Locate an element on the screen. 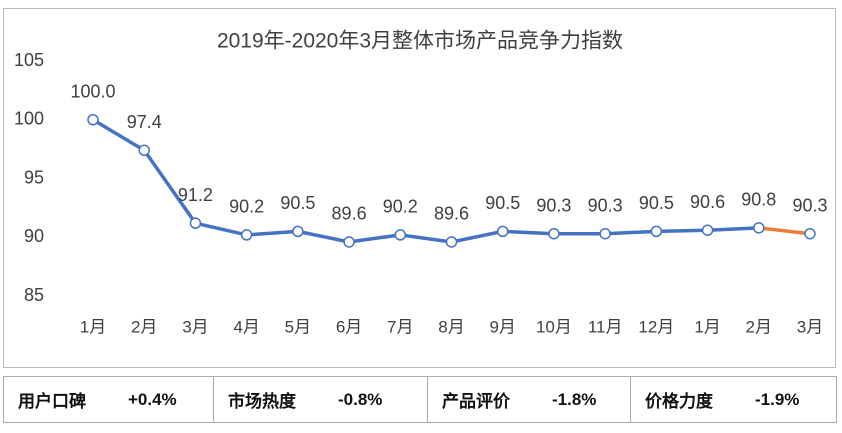 The width and height of the screenshot is (842, 433). summary-value: -0.8% is located at coordinates (360, 399).